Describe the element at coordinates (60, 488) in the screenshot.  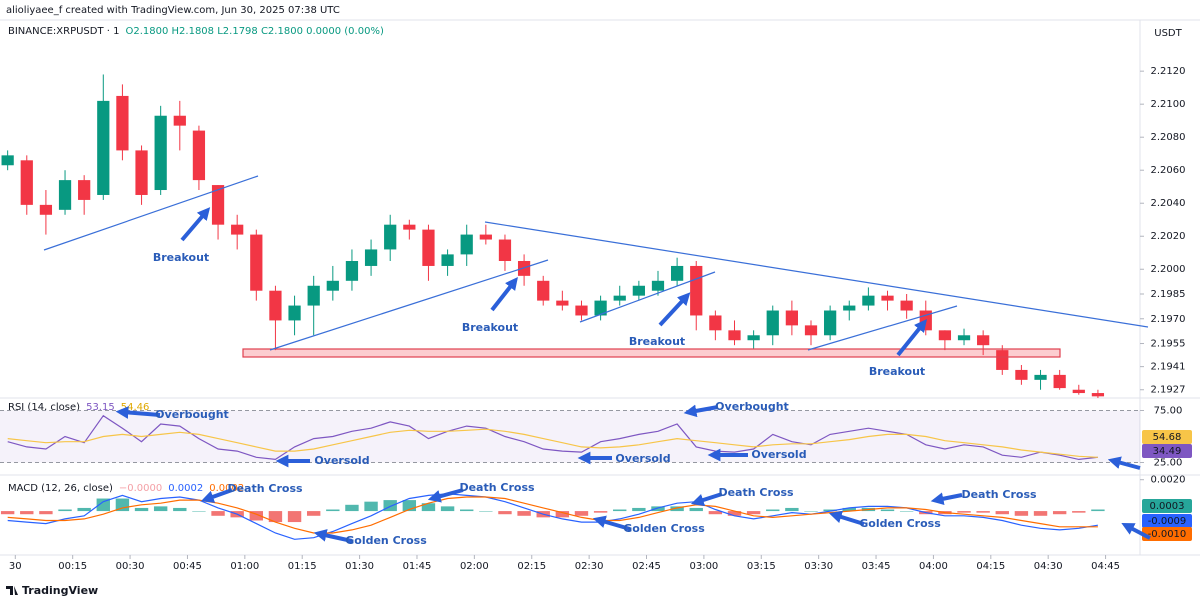
I see `macd-title: MACD (12, 26, close)` at that location.